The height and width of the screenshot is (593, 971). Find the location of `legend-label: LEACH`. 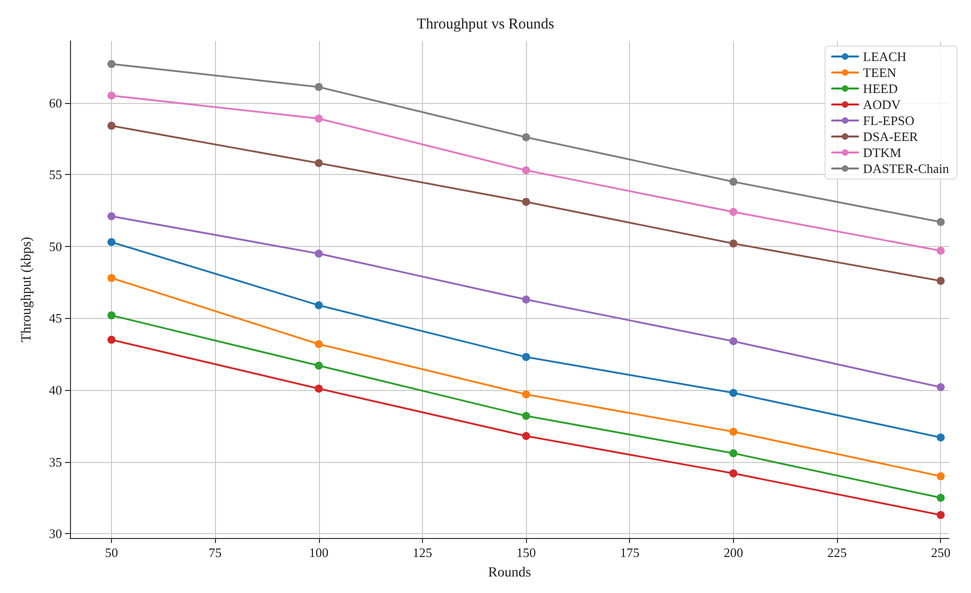

legend-label: LEACH is located at coordinates (884, 56).